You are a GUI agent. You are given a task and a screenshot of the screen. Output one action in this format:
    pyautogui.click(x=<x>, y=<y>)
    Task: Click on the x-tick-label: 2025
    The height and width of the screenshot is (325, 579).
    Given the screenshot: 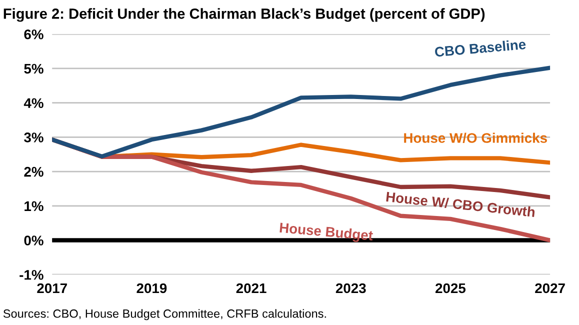 What is the action you would take?
    pyautogui.click(x=450, y=288)
    